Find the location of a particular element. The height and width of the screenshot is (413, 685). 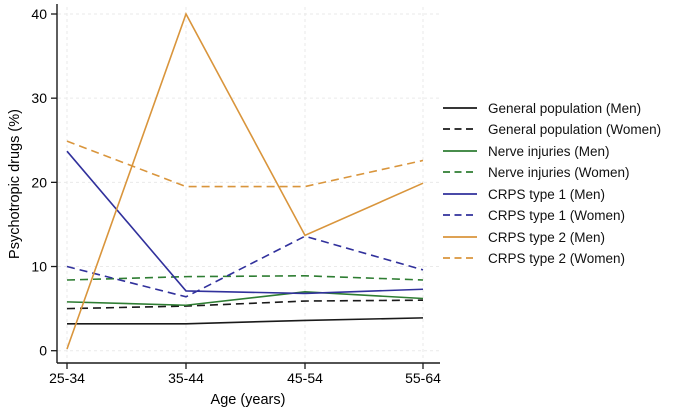

legend-label: General population (Men) is located at coordinates (565, 108).